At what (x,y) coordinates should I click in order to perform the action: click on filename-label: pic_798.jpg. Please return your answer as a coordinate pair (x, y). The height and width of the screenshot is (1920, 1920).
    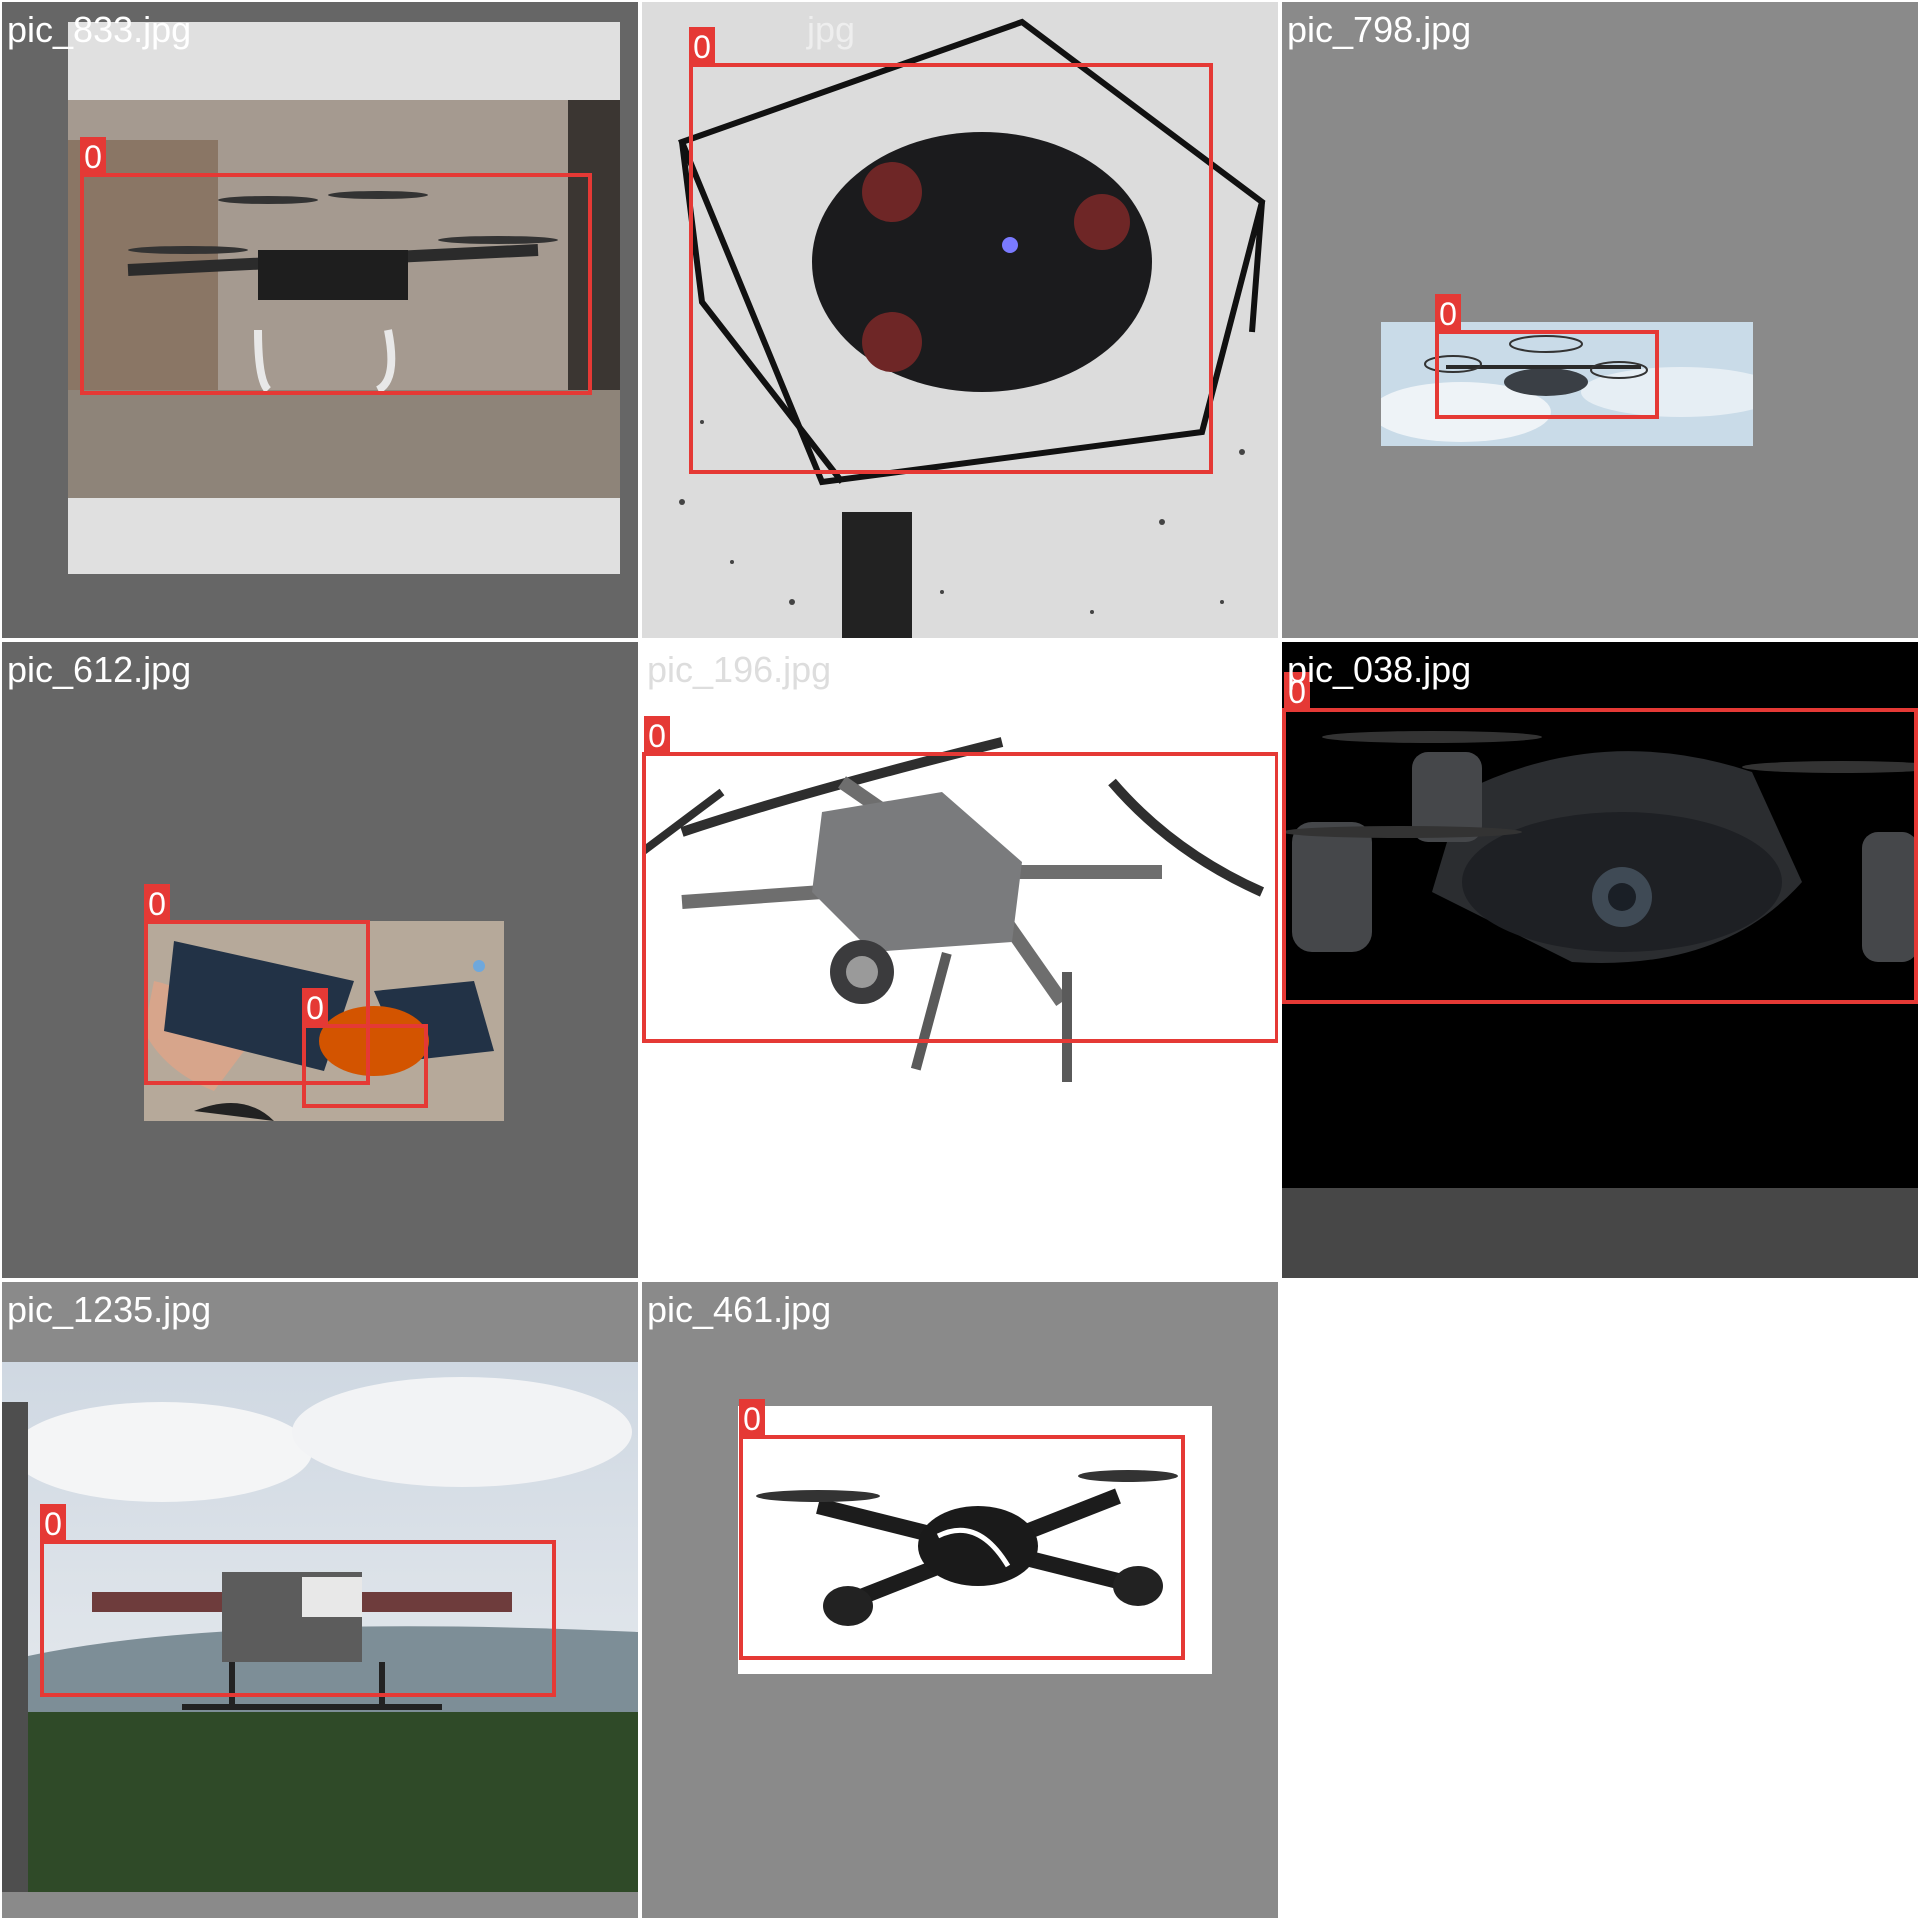
    Looking at the image, I should click on (1379, 29).